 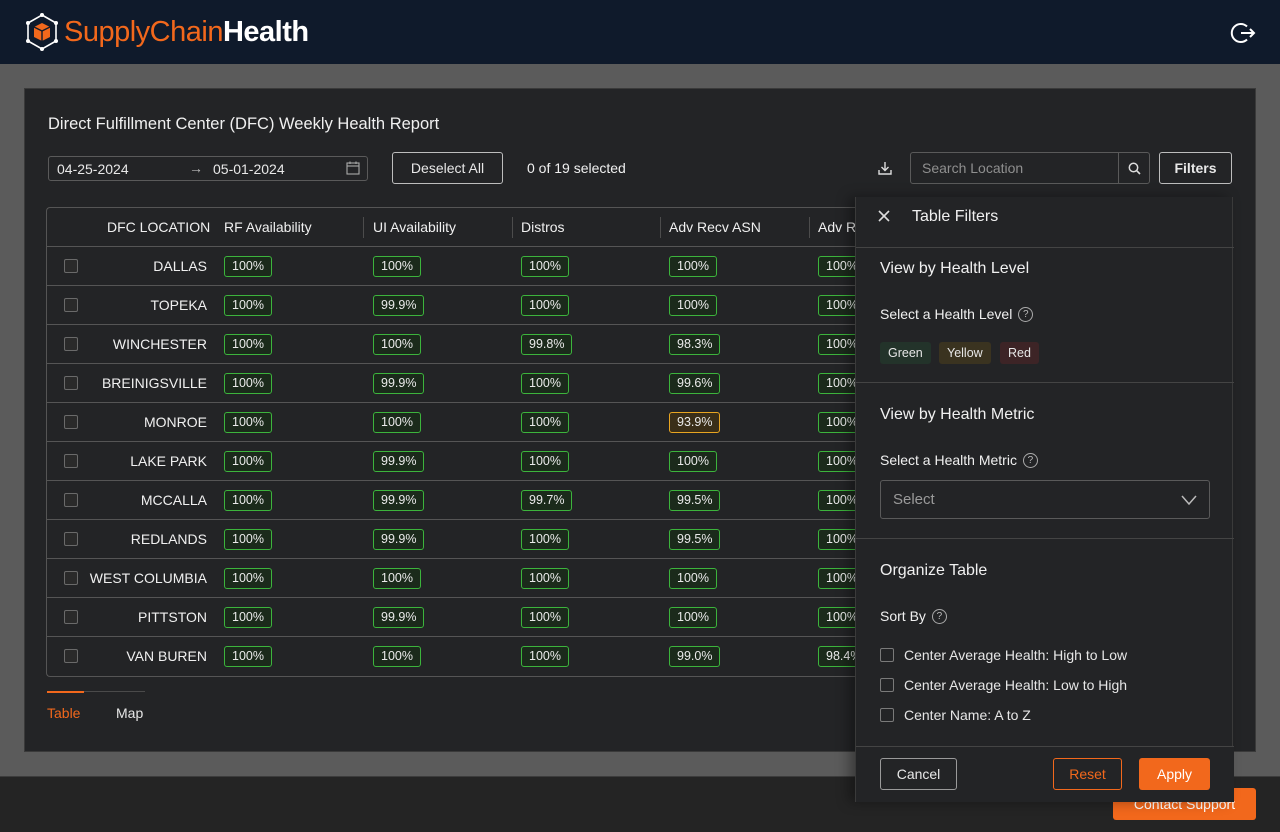 I want to click on metric-badge: 99.5%, so click(x=695, y=539).